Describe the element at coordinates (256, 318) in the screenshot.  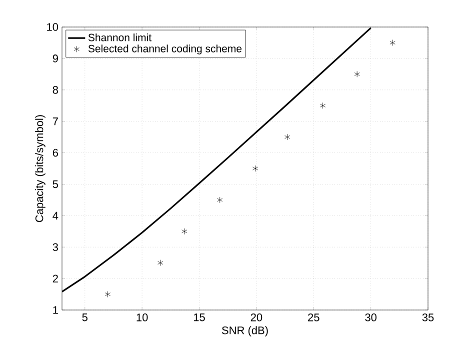
I see `x-tick-label: 20` at that location.